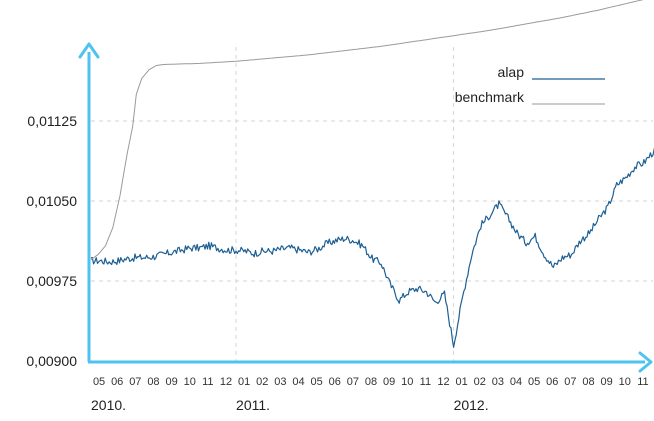  What do you see at coordinates (253, 405) in the screenshot?
I see `year-label: 2011.` at bounding box center [253, 405].